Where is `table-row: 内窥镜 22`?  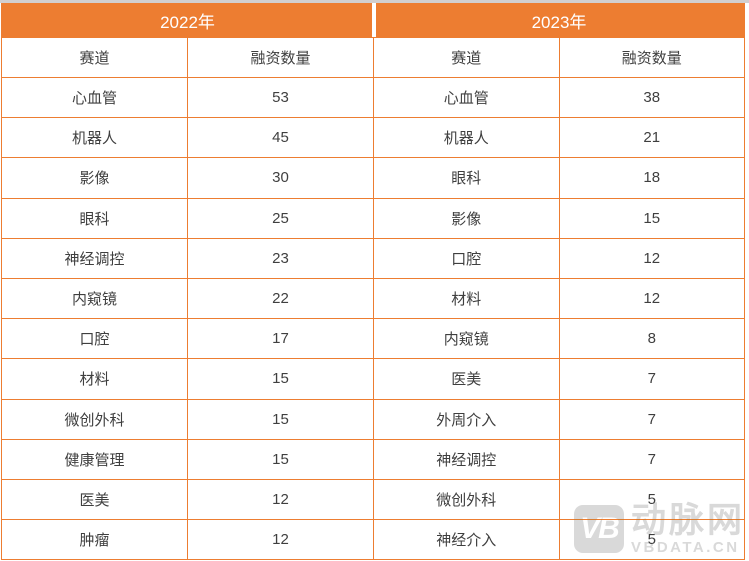
table-row: 内窥镜 22 is located at coordinates (187, 298).